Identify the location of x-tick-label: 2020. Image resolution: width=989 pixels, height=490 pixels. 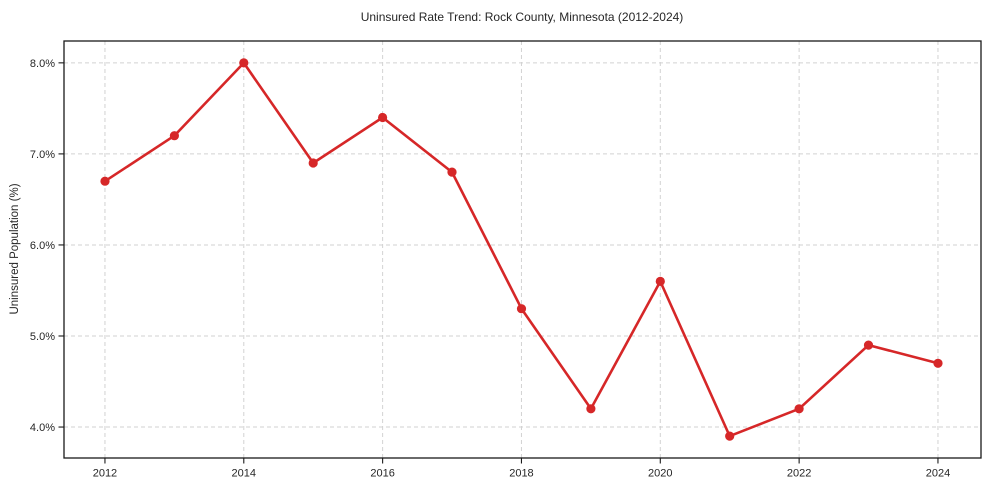
(660, 474).